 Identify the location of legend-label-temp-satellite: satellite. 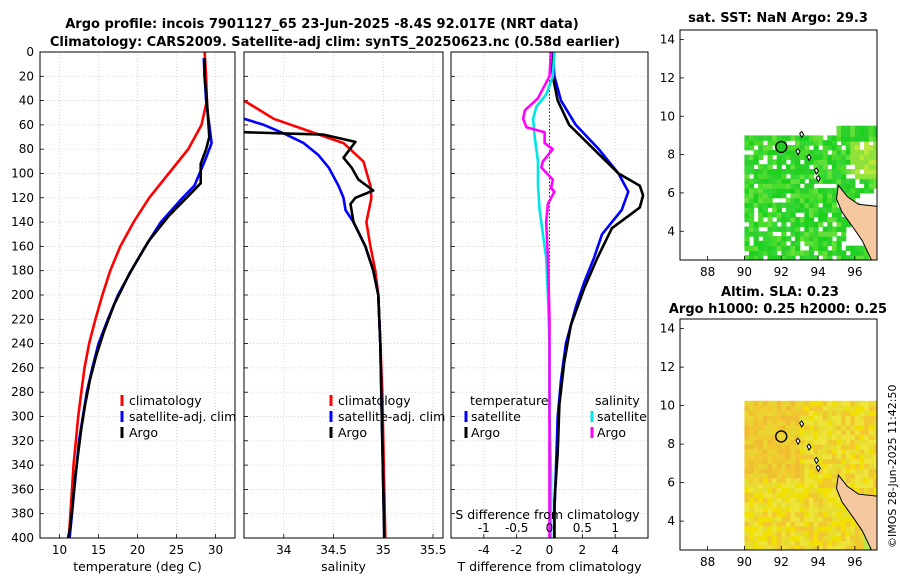
(496, 416).